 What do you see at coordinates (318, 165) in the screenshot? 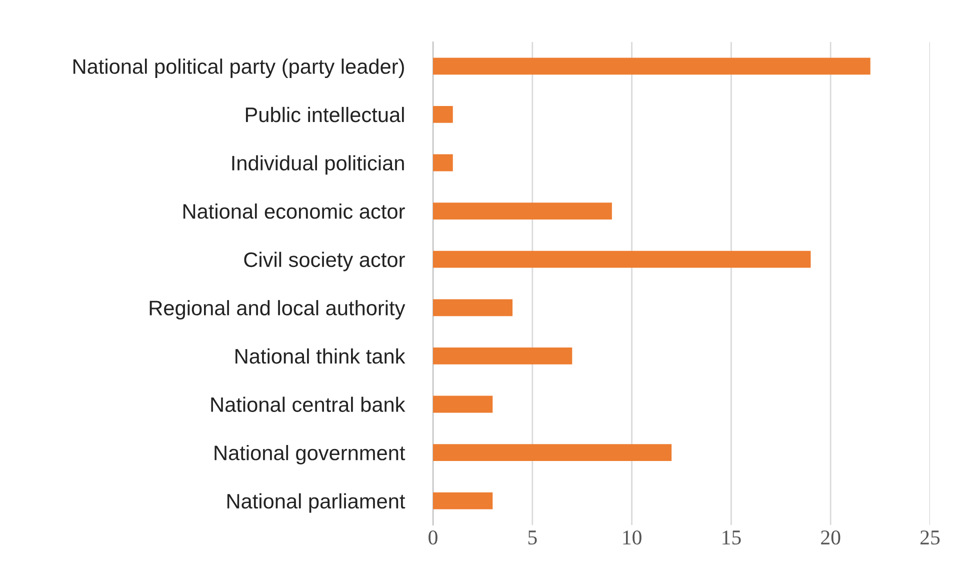
I see `y-tick-label: Individual politician` at bounding box center [318, 165].